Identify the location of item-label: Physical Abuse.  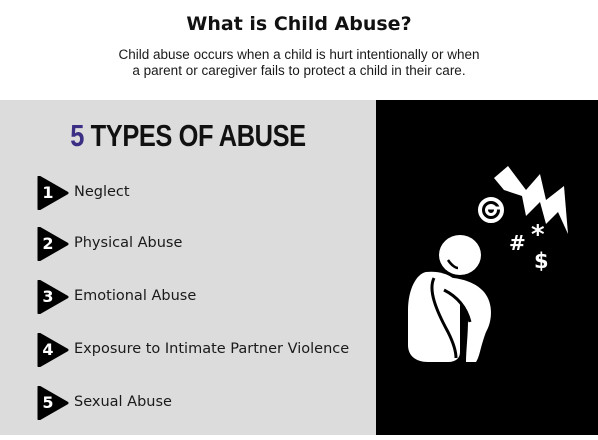
(128, 243).